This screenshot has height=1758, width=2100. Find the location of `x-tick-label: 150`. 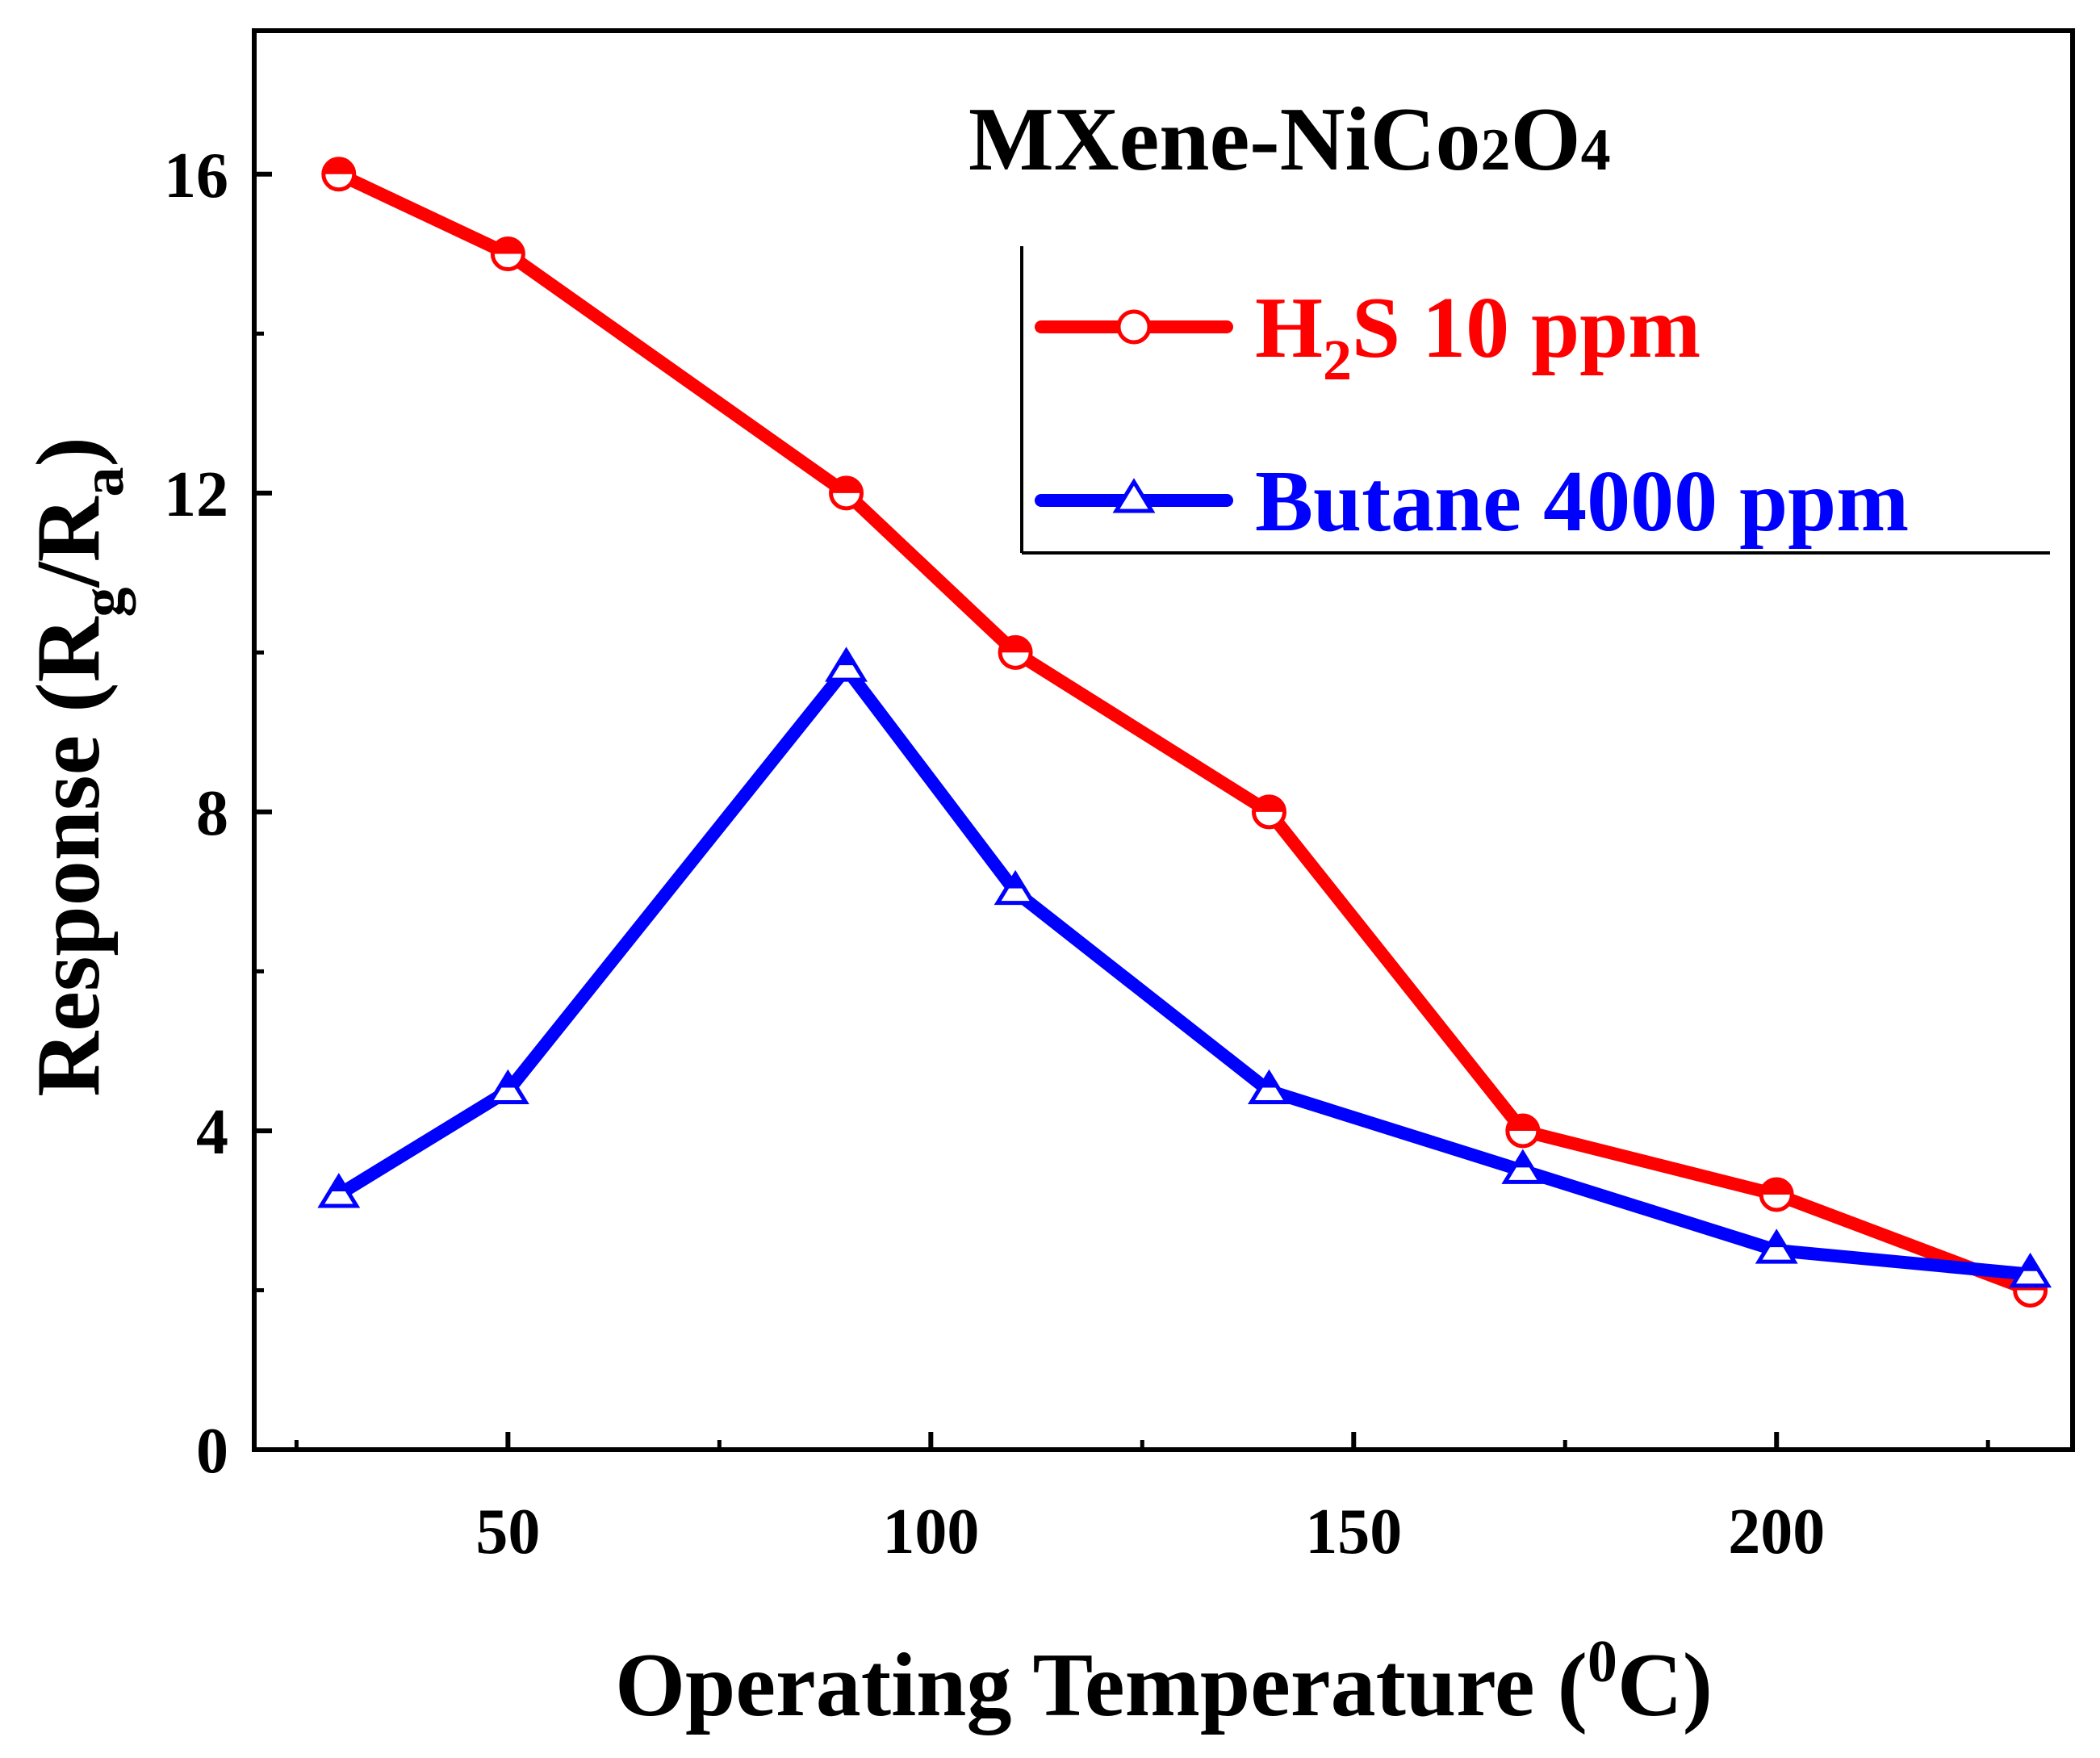

x-tick-label: 150 is located at coordinates (1353, 1532).